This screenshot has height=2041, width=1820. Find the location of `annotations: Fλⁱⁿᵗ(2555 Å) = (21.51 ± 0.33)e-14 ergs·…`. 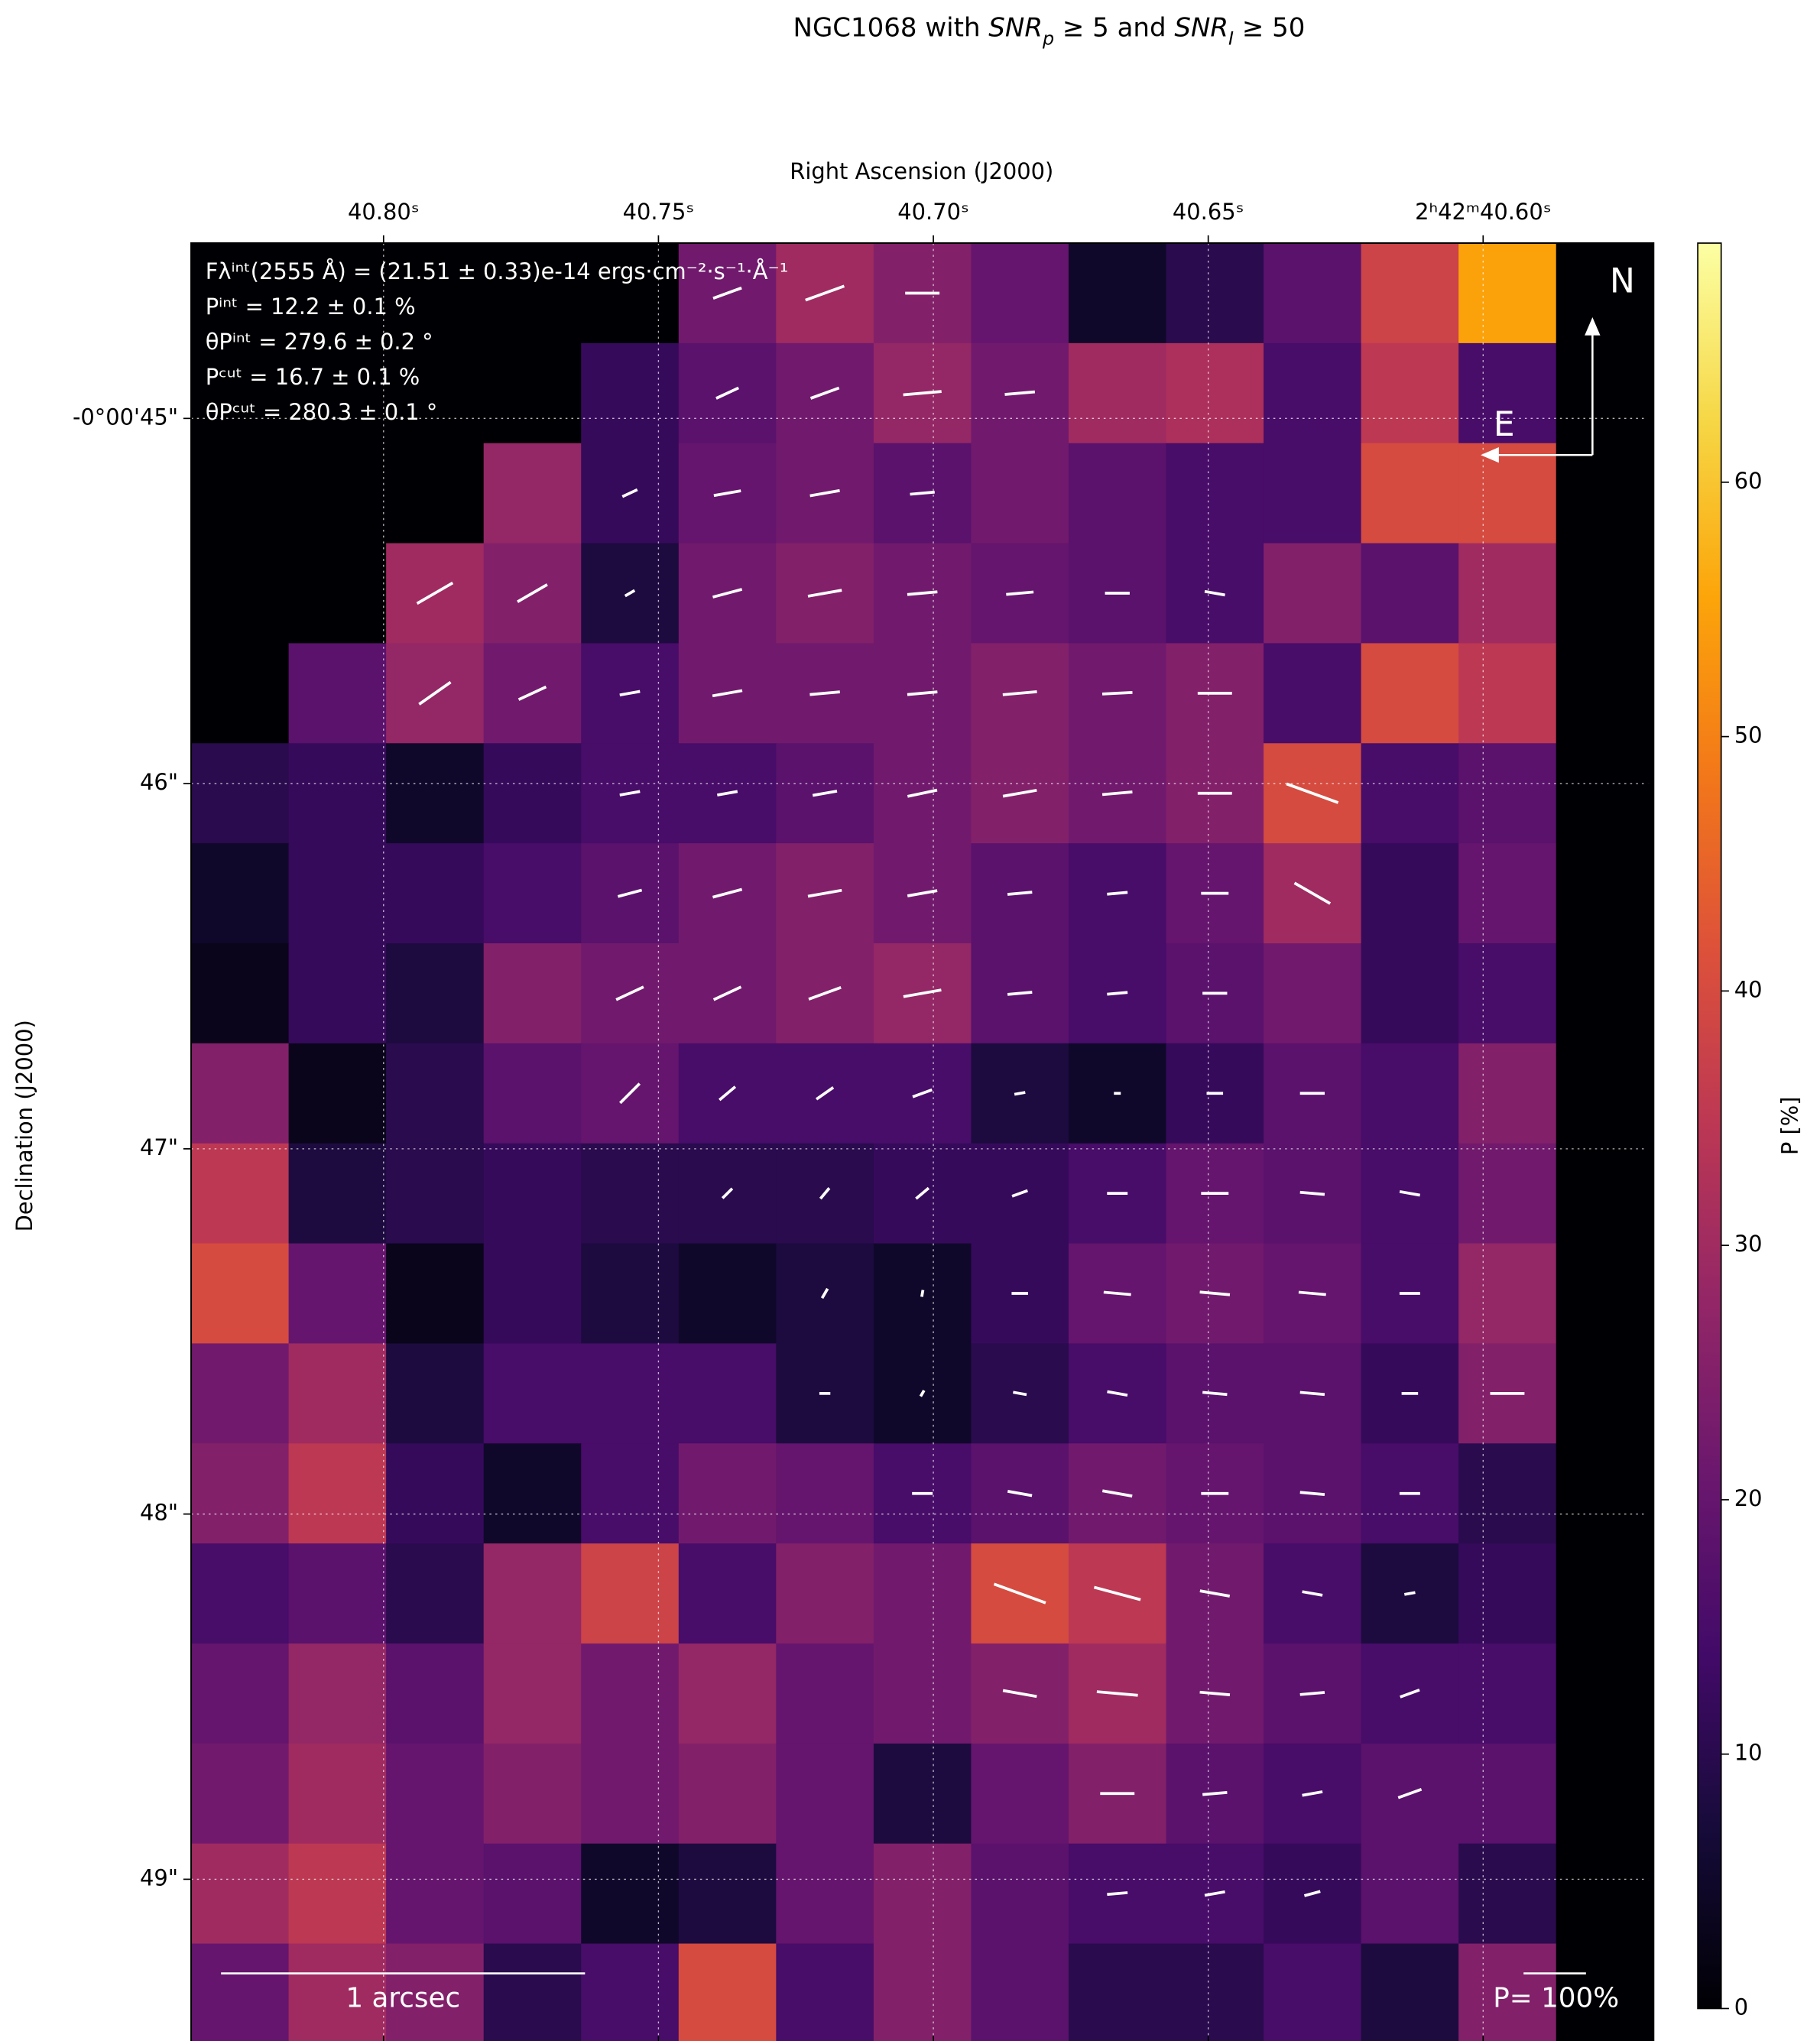

annotations: Fλⁱⁿᵗ(2555 Å) = (21.51 ± 0.33)e-14 ergs·… is located at coordinates (497, 341).